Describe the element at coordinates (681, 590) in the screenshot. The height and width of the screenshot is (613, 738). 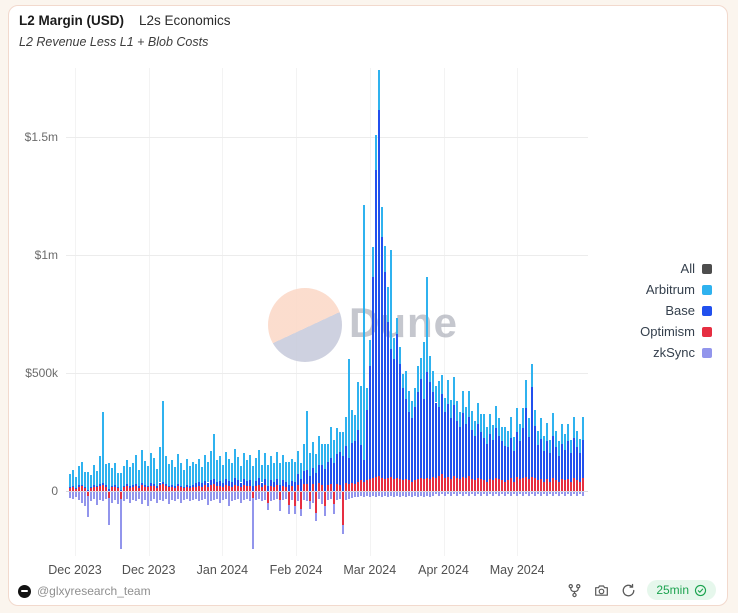
I see `refresh-status-pill: 25min` at that location.